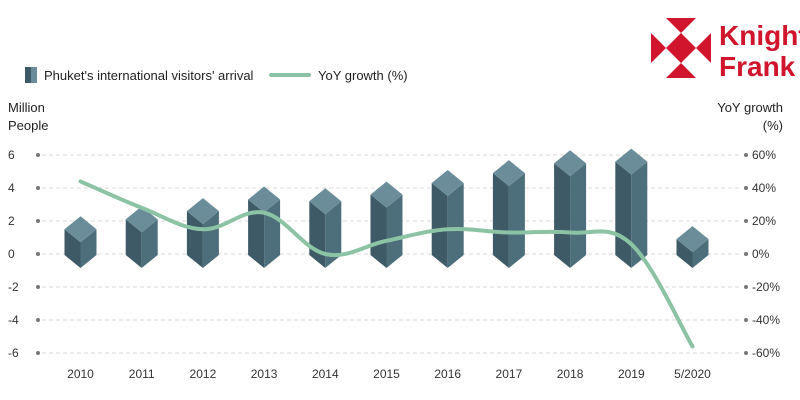  What do you see at coordinates (28, 125) in the screenshot?
I see `y-left-title-line2: People` at bounding box center [28, 125].